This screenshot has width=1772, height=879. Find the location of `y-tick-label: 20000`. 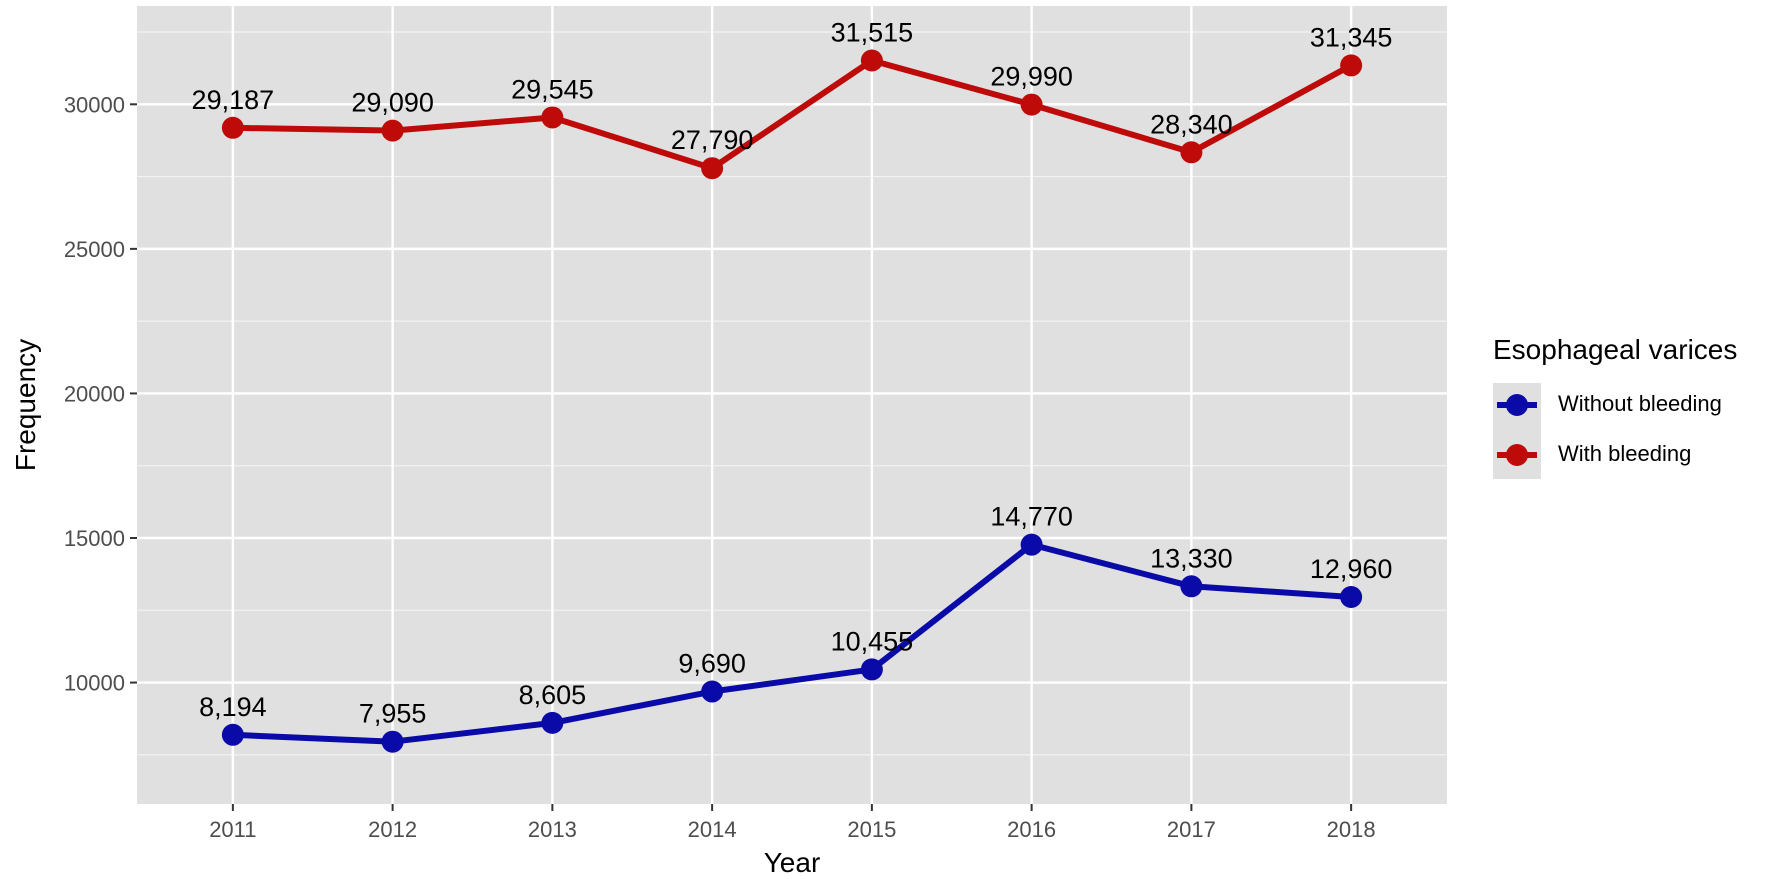

y-tick-label: 20000 is located at coordinates (94, 393).